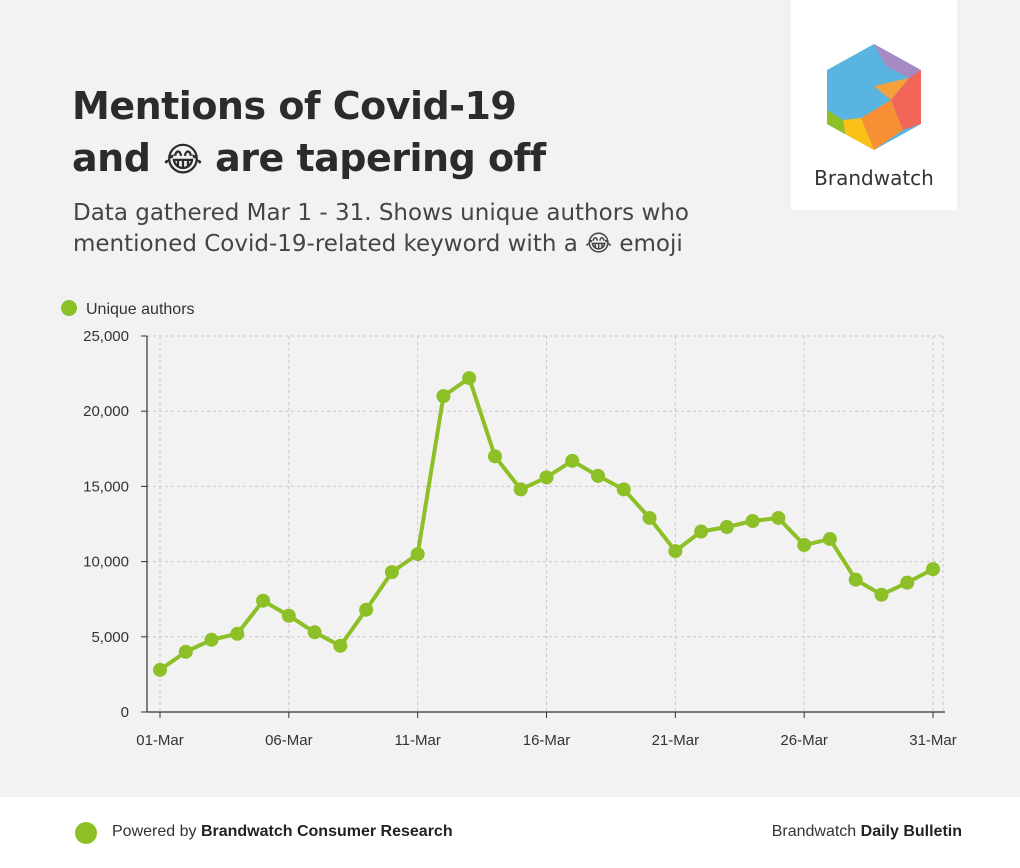  Describe the element at coordinates (417, 740) in the screenshot. I see `x-tick-label: 11-Mar` at that location.